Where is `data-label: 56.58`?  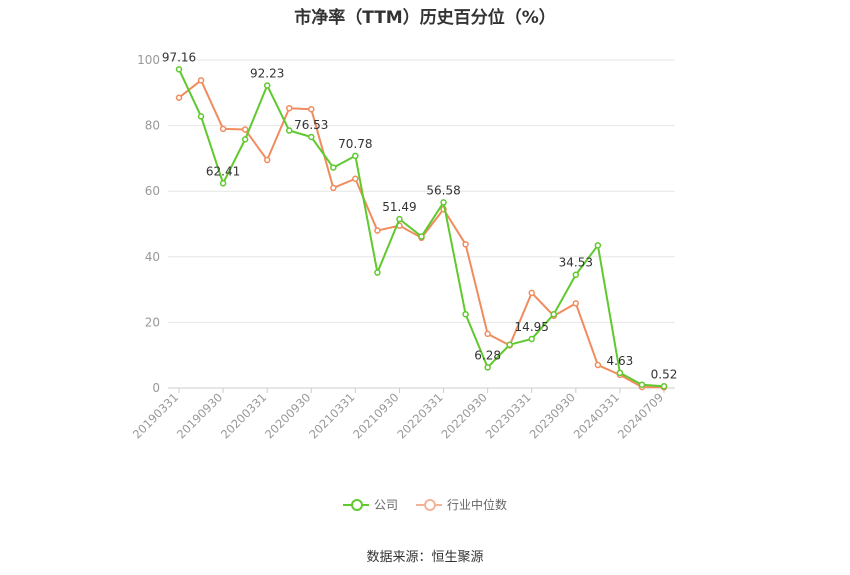 data-label: 56.58 is located at coordinates (443, 190).